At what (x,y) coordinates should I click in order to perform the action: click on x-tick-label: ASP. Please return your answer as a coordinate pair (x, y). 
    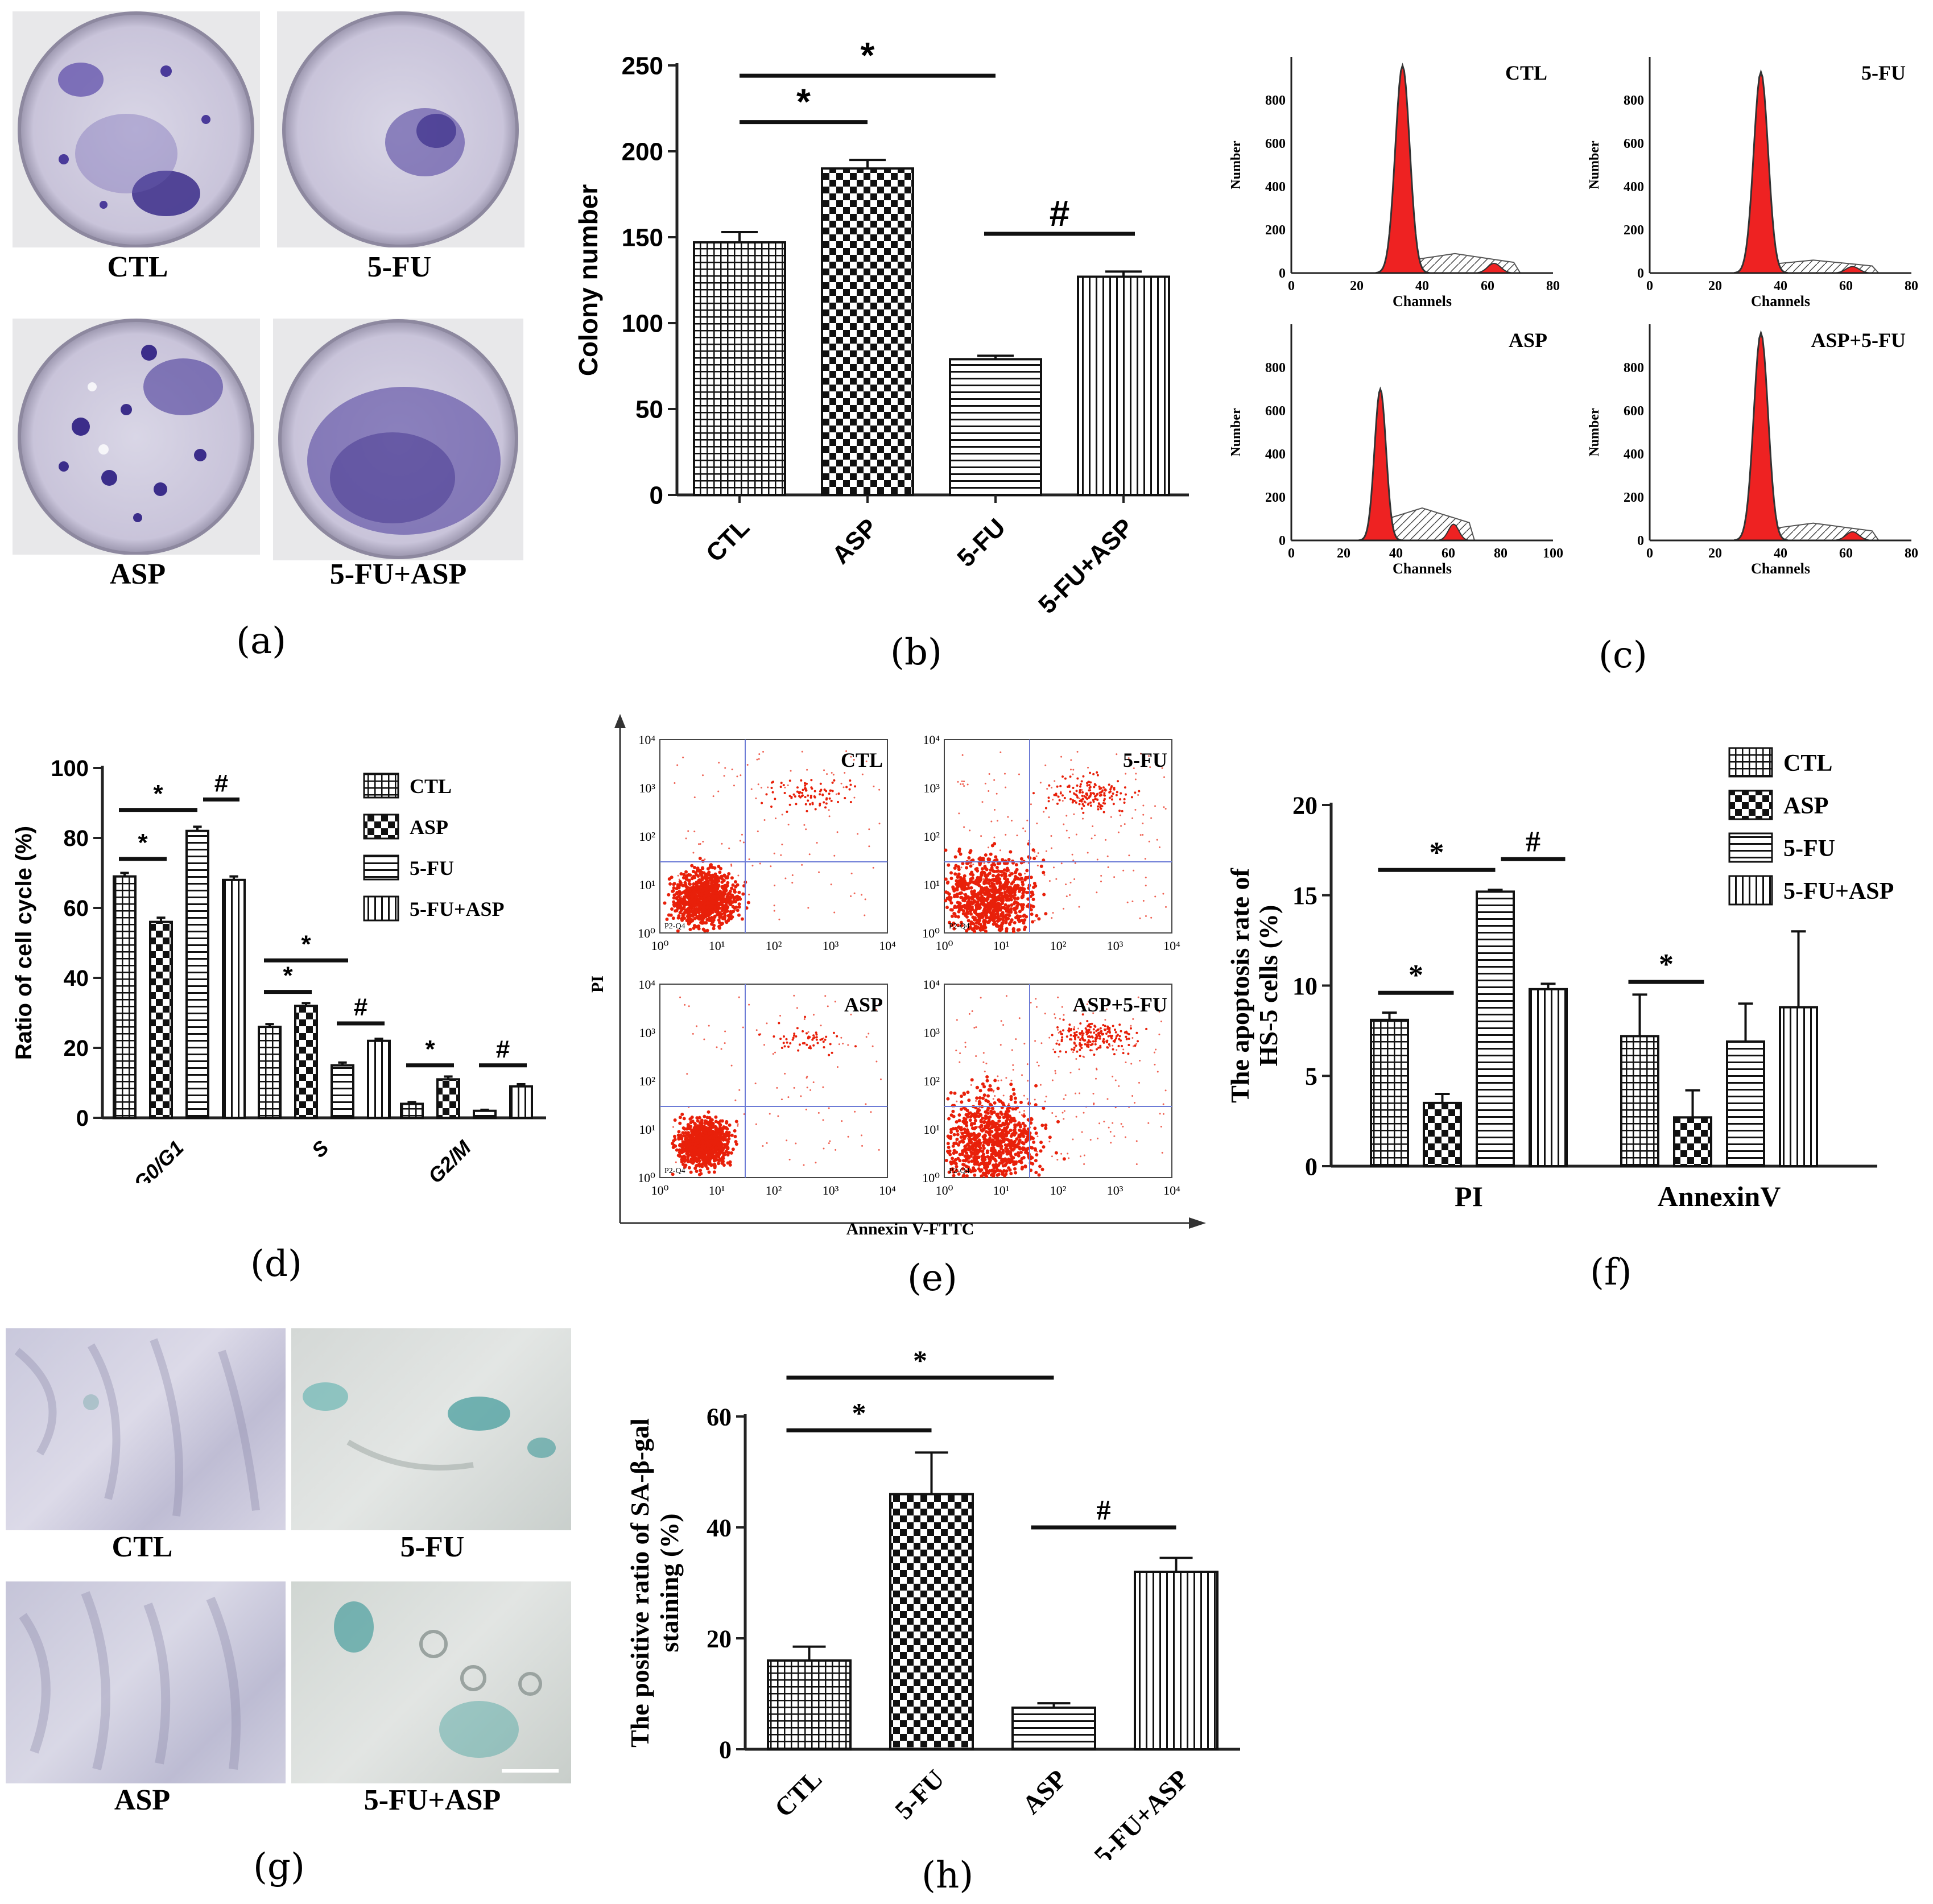
    Looking at the image, I should click on (1045, 1792).